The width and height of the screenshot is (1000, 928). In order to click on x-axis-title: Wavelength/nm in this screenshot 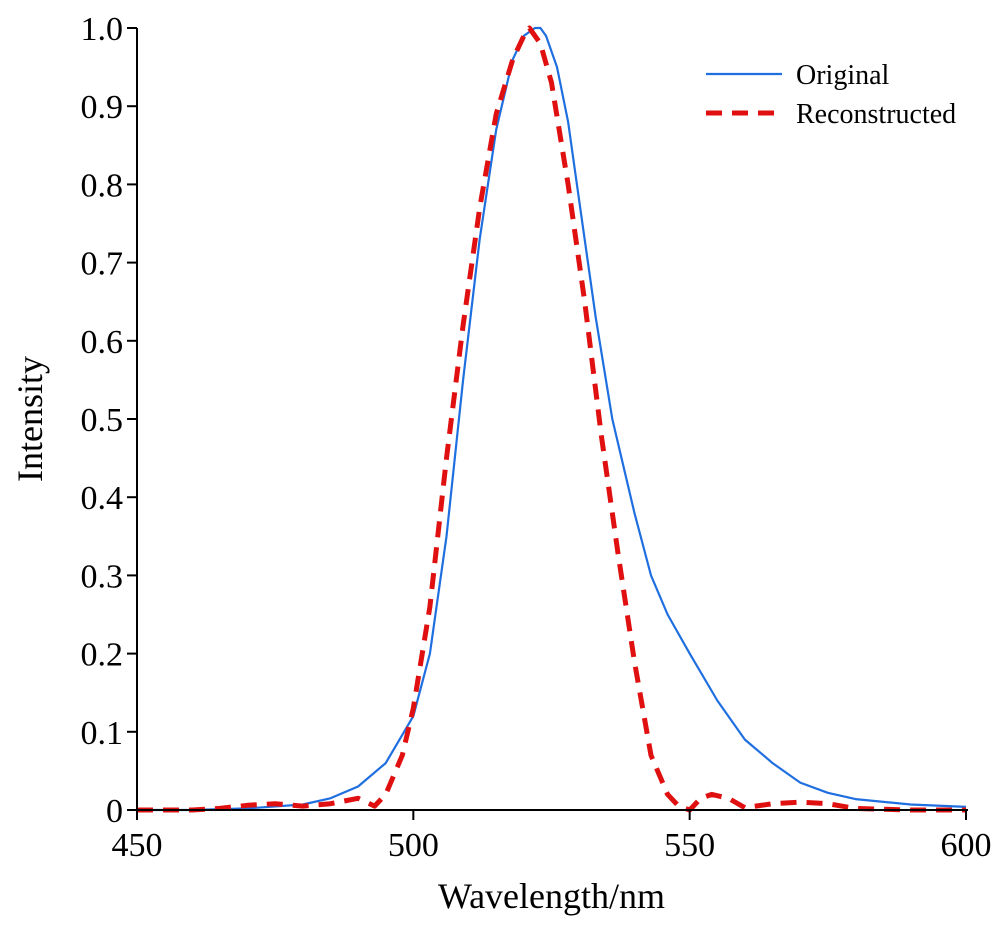, I will do `click(551, 896)`.